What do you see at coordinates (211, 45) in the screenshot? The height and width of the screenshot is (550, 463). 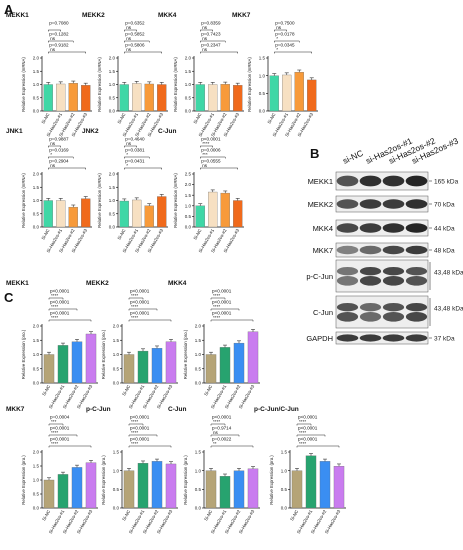 I see `p-value-label: p=0.2347` at bounding box center [211, 45].